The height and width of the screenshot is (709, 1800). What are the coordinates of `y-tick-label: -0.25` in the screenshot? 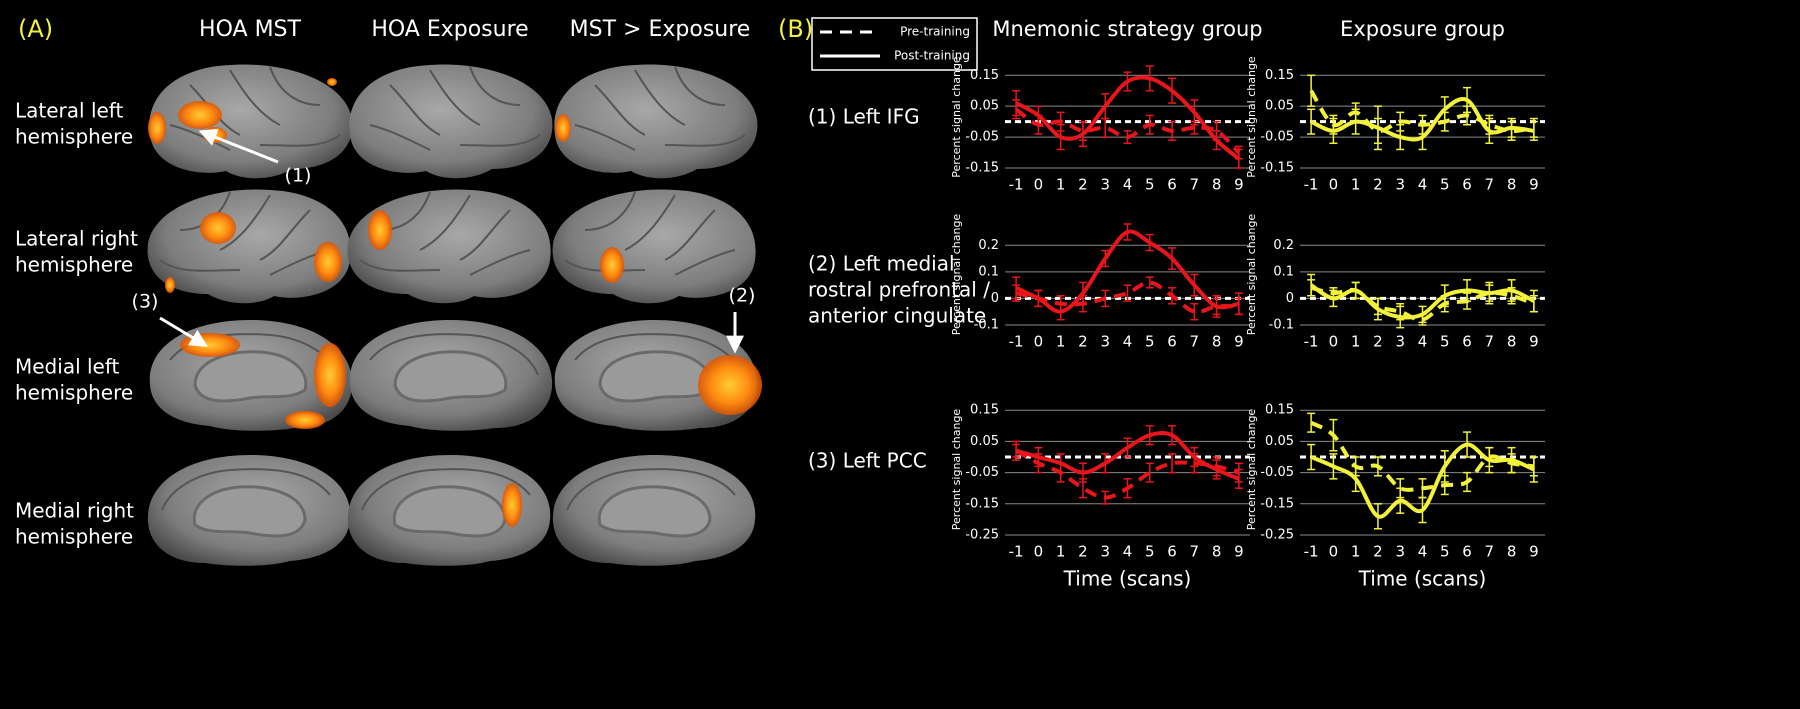 It's located at (1277, 535).